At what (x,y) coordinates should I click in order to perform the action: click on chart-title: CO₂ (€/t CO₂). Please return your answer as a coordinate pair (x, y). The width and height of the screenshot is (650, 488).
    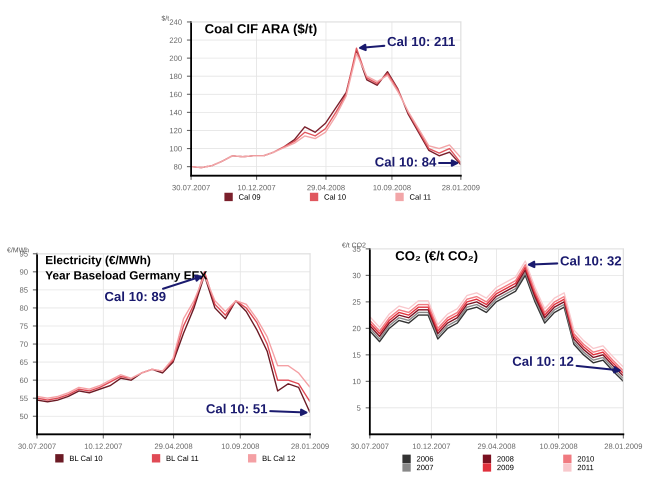
    Looking at the image, I should click on (437, 257).